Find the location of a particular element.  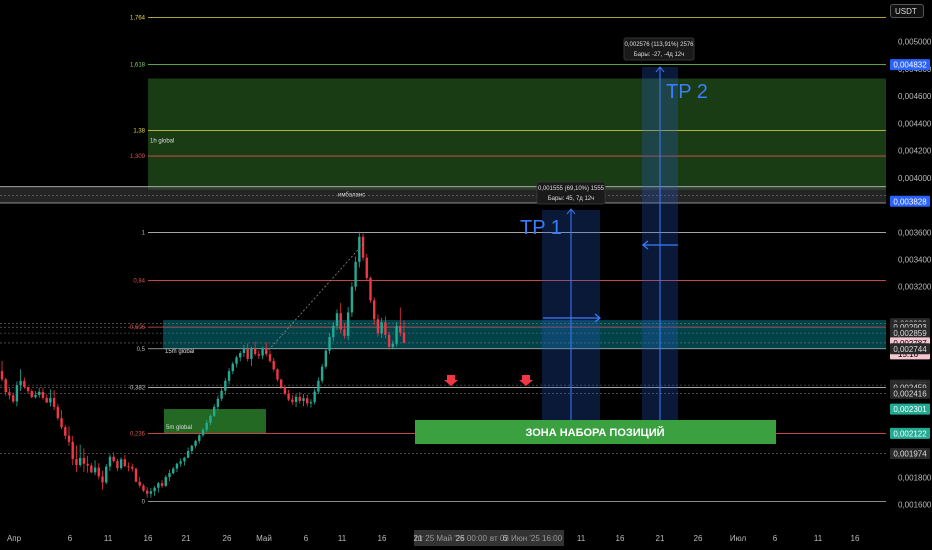

time-tick-5: 26 is located at coordinates (227, 538).